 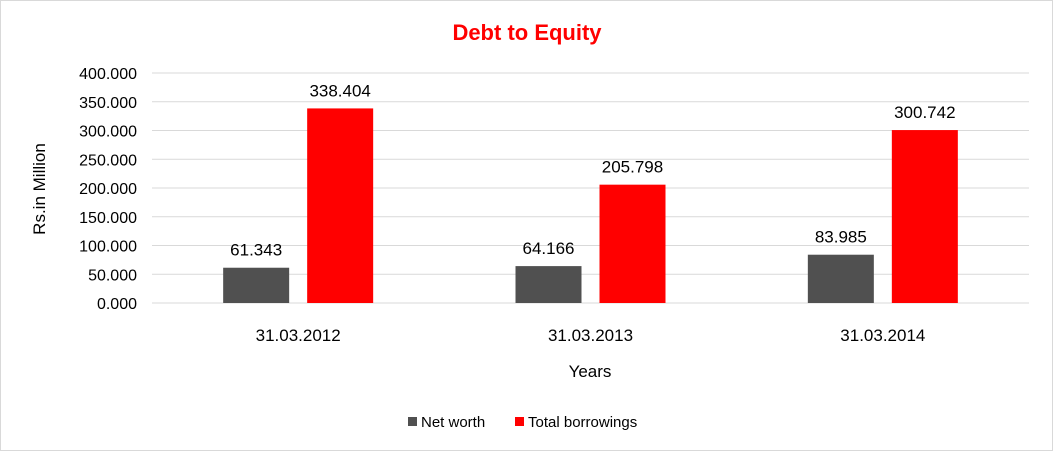 What do you see at coordinates (108, 103) in the screenshot?
I see `y-tick-label: 350.000` at bounding box center [108, 103].